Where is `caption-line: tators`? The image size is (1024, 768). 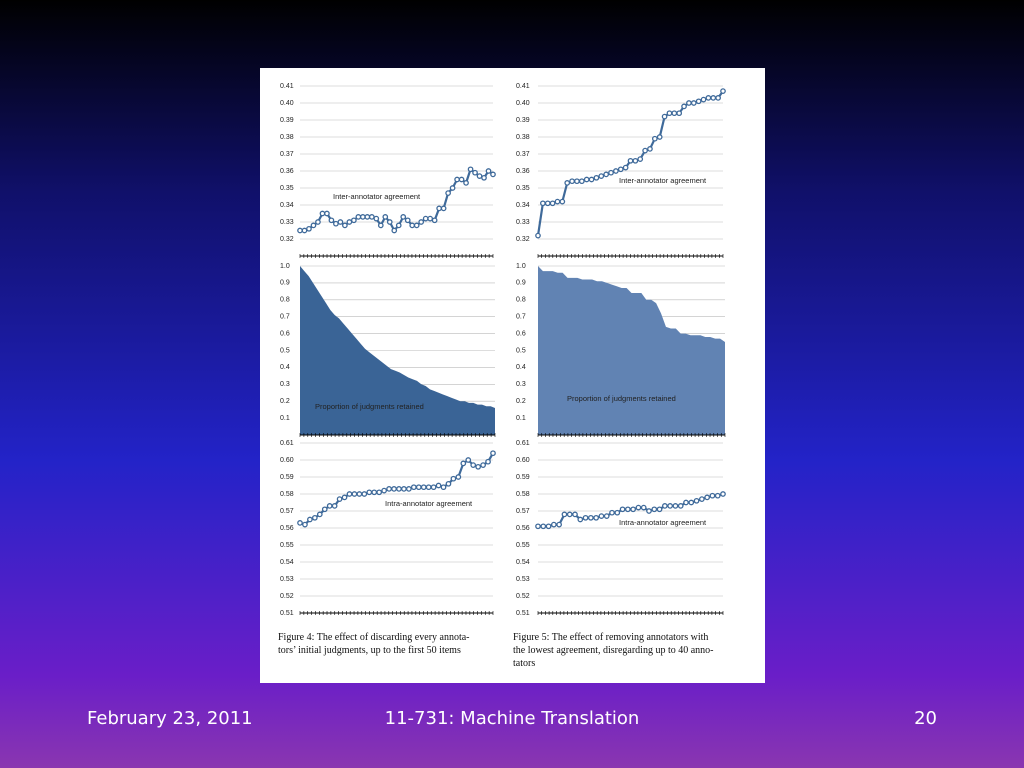 caption-line: tators is located at coordinates (524, 663).